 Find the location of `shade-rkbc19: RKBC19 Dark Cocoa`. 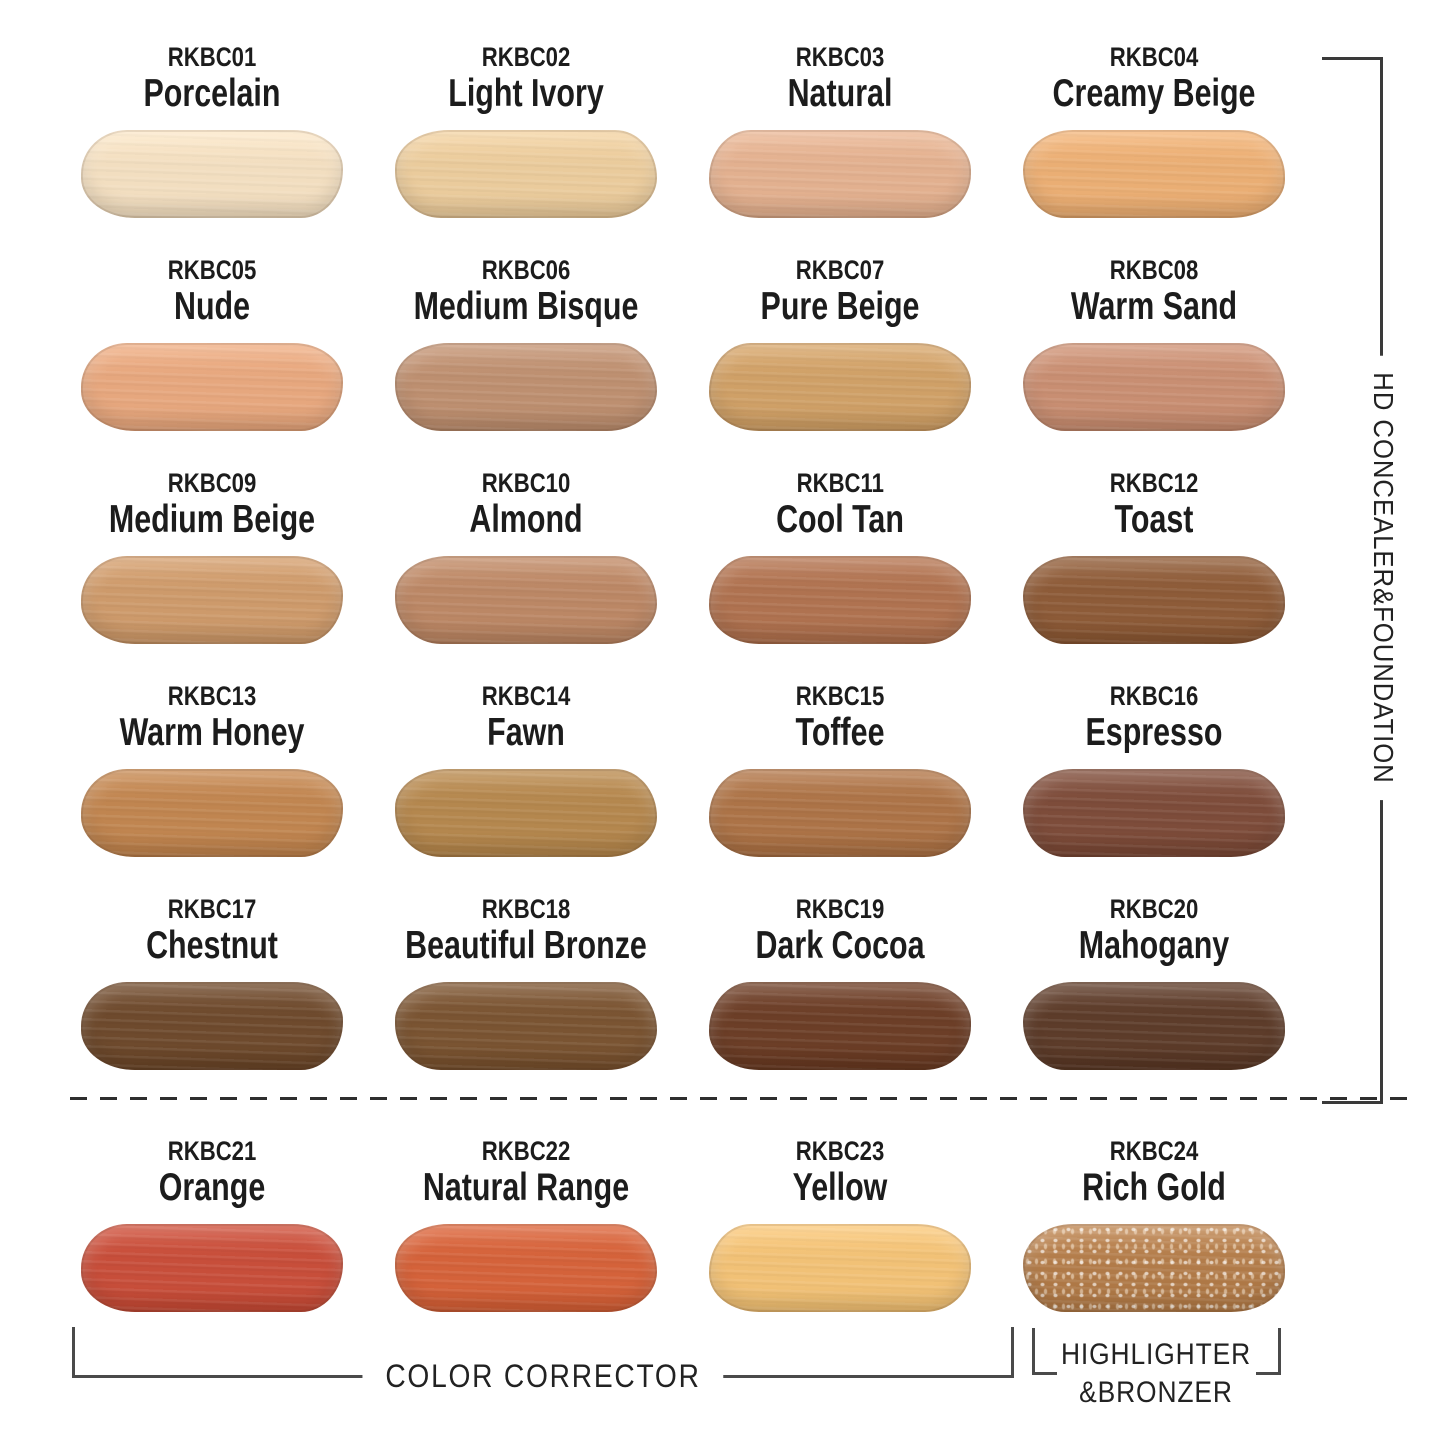

shade-rkbc19: RKBC19 Dark Cocoa is located at coordinates (840, 1000).